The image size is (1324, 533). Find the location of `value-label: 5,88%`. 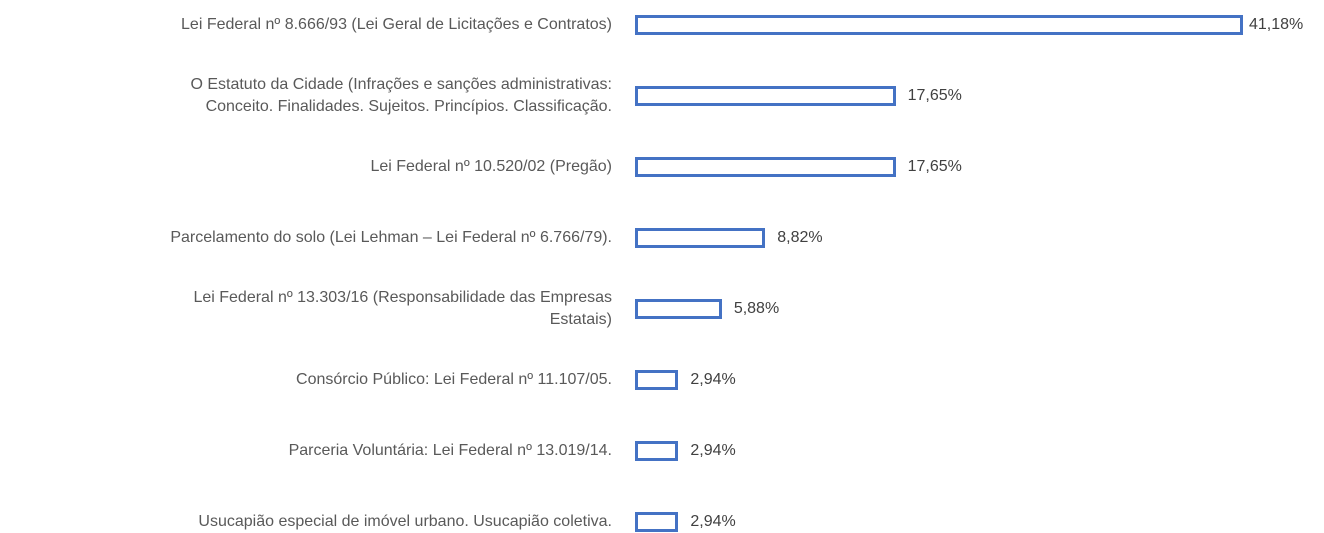

value-label: 5,88% is located at coordinates (756, 308).